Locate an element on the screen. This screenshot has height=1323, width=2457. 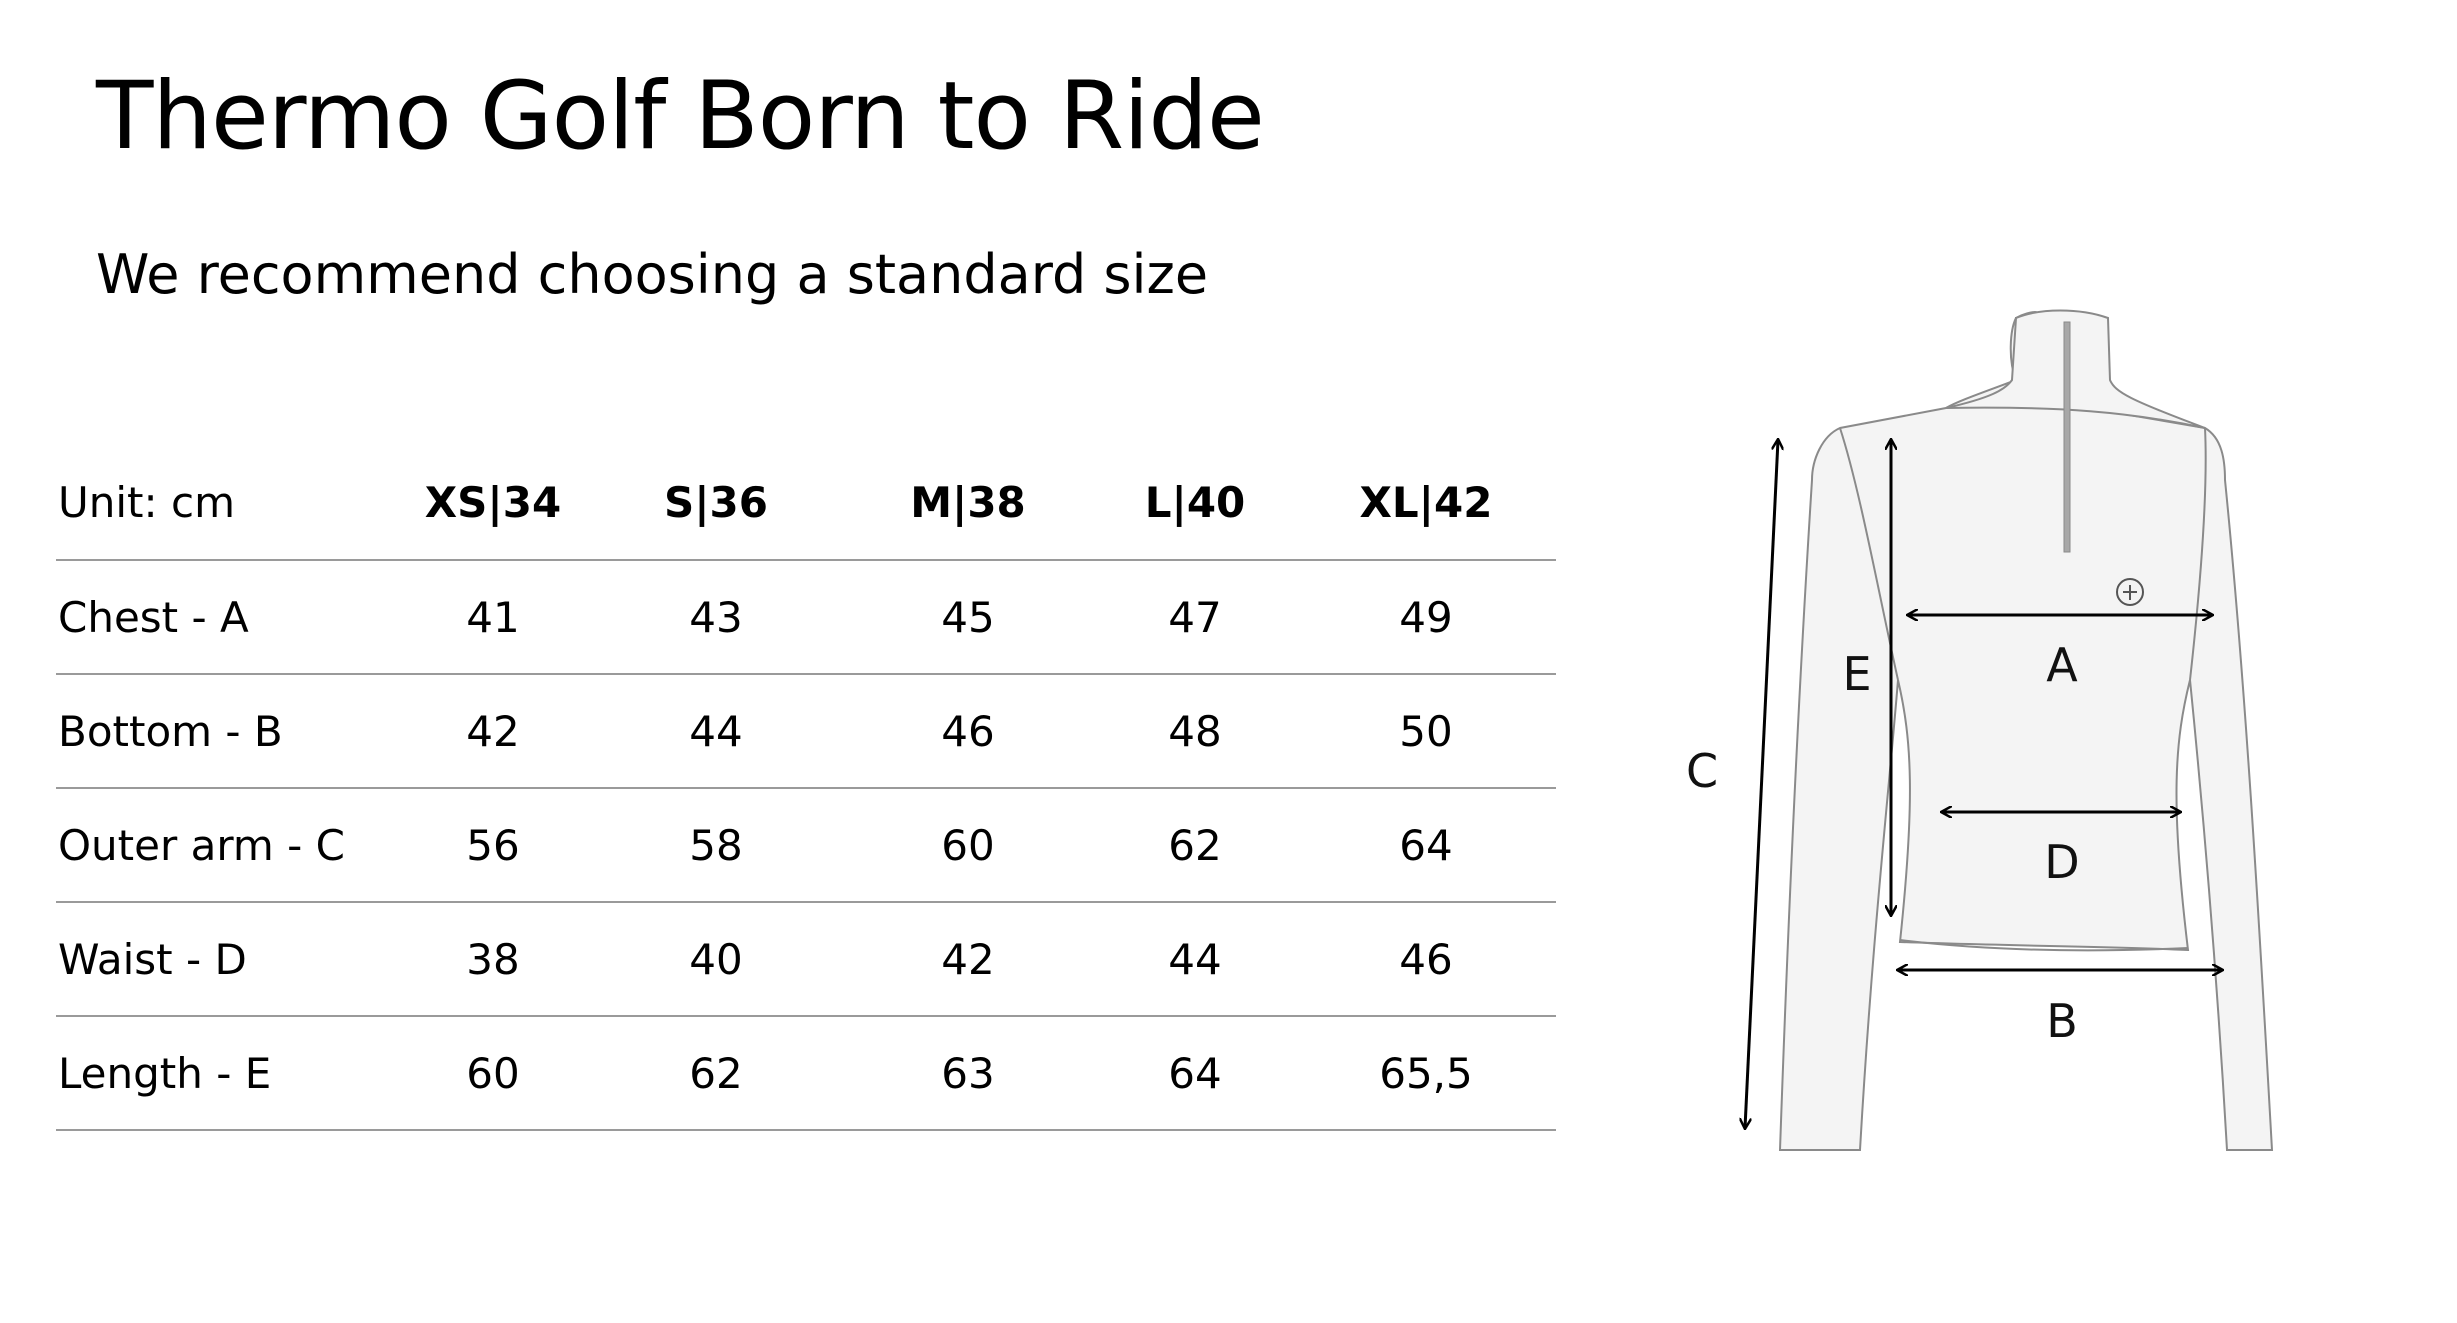
table-cell: 41 is located at coordinates (493, 617).